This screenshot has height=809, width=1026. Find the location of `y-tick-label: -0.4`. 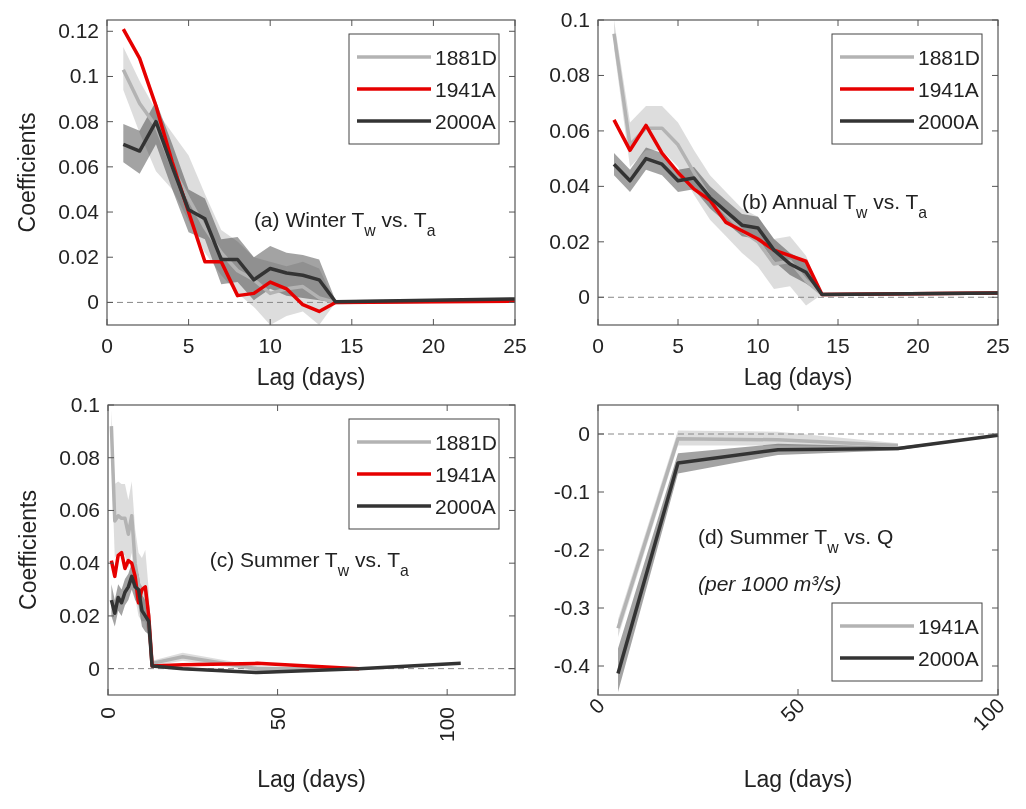

y-tick-label: -0.4 is located at coordinates (572, 665).